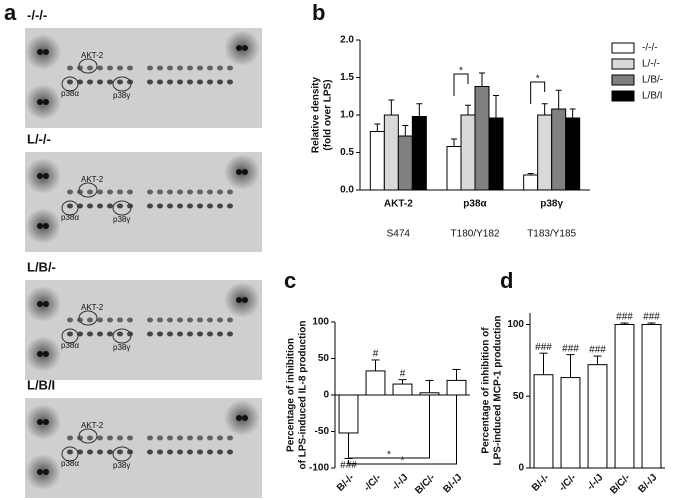 This screenshot has width=685, height=500. What do you see at coordinates (322, 431) in the screenshot?
I see `y-tick-label: -50` at bounding box center [322, 431].